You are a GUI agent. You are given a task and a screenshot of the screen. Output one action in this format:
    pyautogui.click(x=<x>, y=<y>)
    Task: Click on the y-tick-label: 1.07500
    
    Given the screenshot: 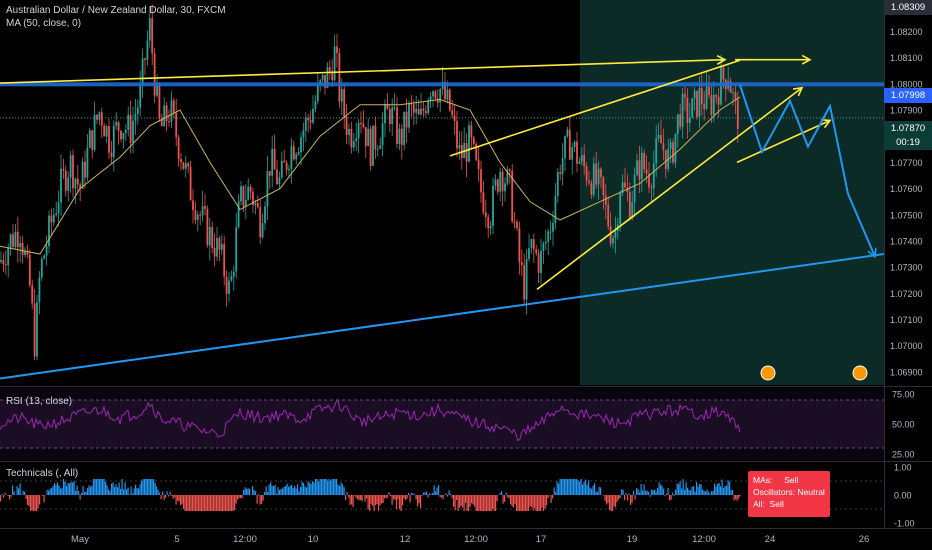 What is the action you would take?
    pyautogui.click(x=906, y=215)
    